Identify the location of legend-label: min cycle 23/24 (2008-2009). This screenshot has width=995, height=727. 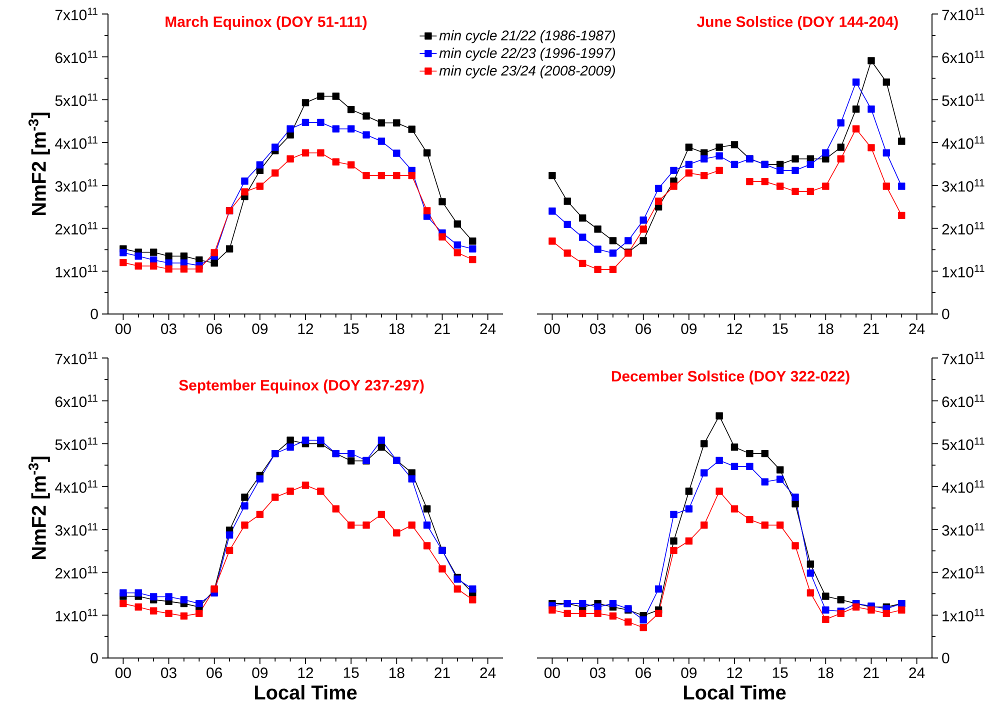
(527, 71).